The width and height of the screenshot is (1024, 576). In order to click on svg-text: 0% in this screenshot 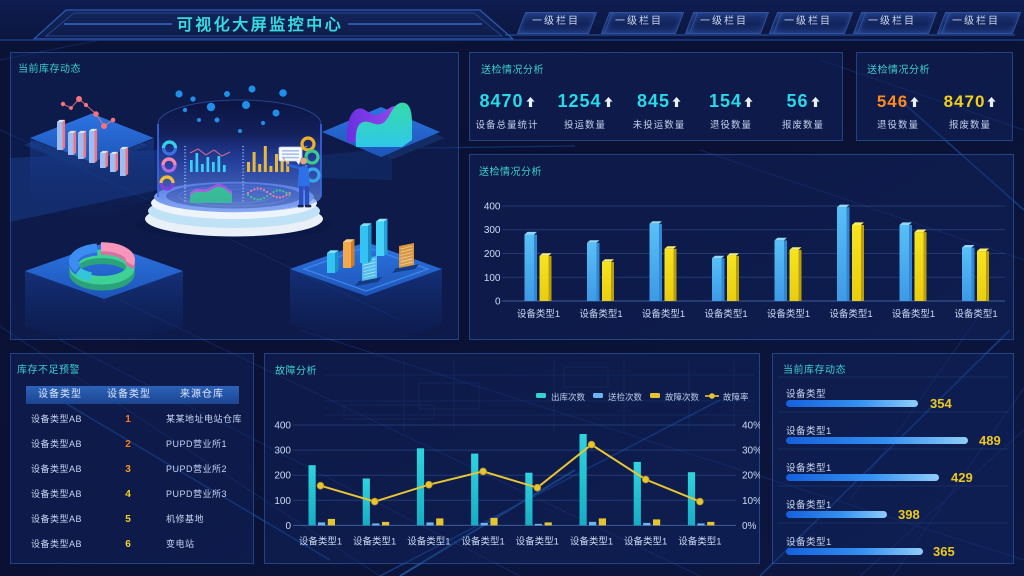, I will do `click(749, 526)`.